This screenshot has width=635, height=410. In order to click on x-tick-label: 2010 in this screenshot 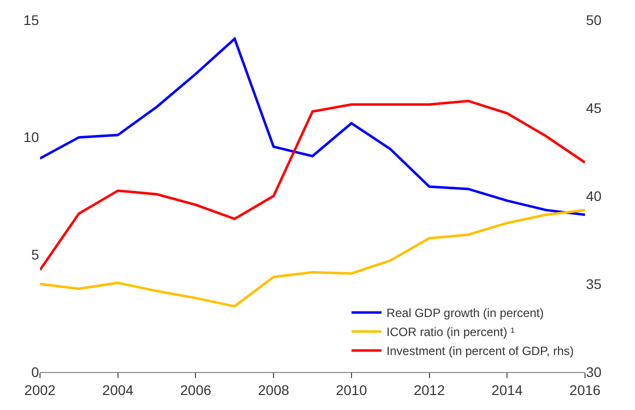, I will do `click(352, 390)`.